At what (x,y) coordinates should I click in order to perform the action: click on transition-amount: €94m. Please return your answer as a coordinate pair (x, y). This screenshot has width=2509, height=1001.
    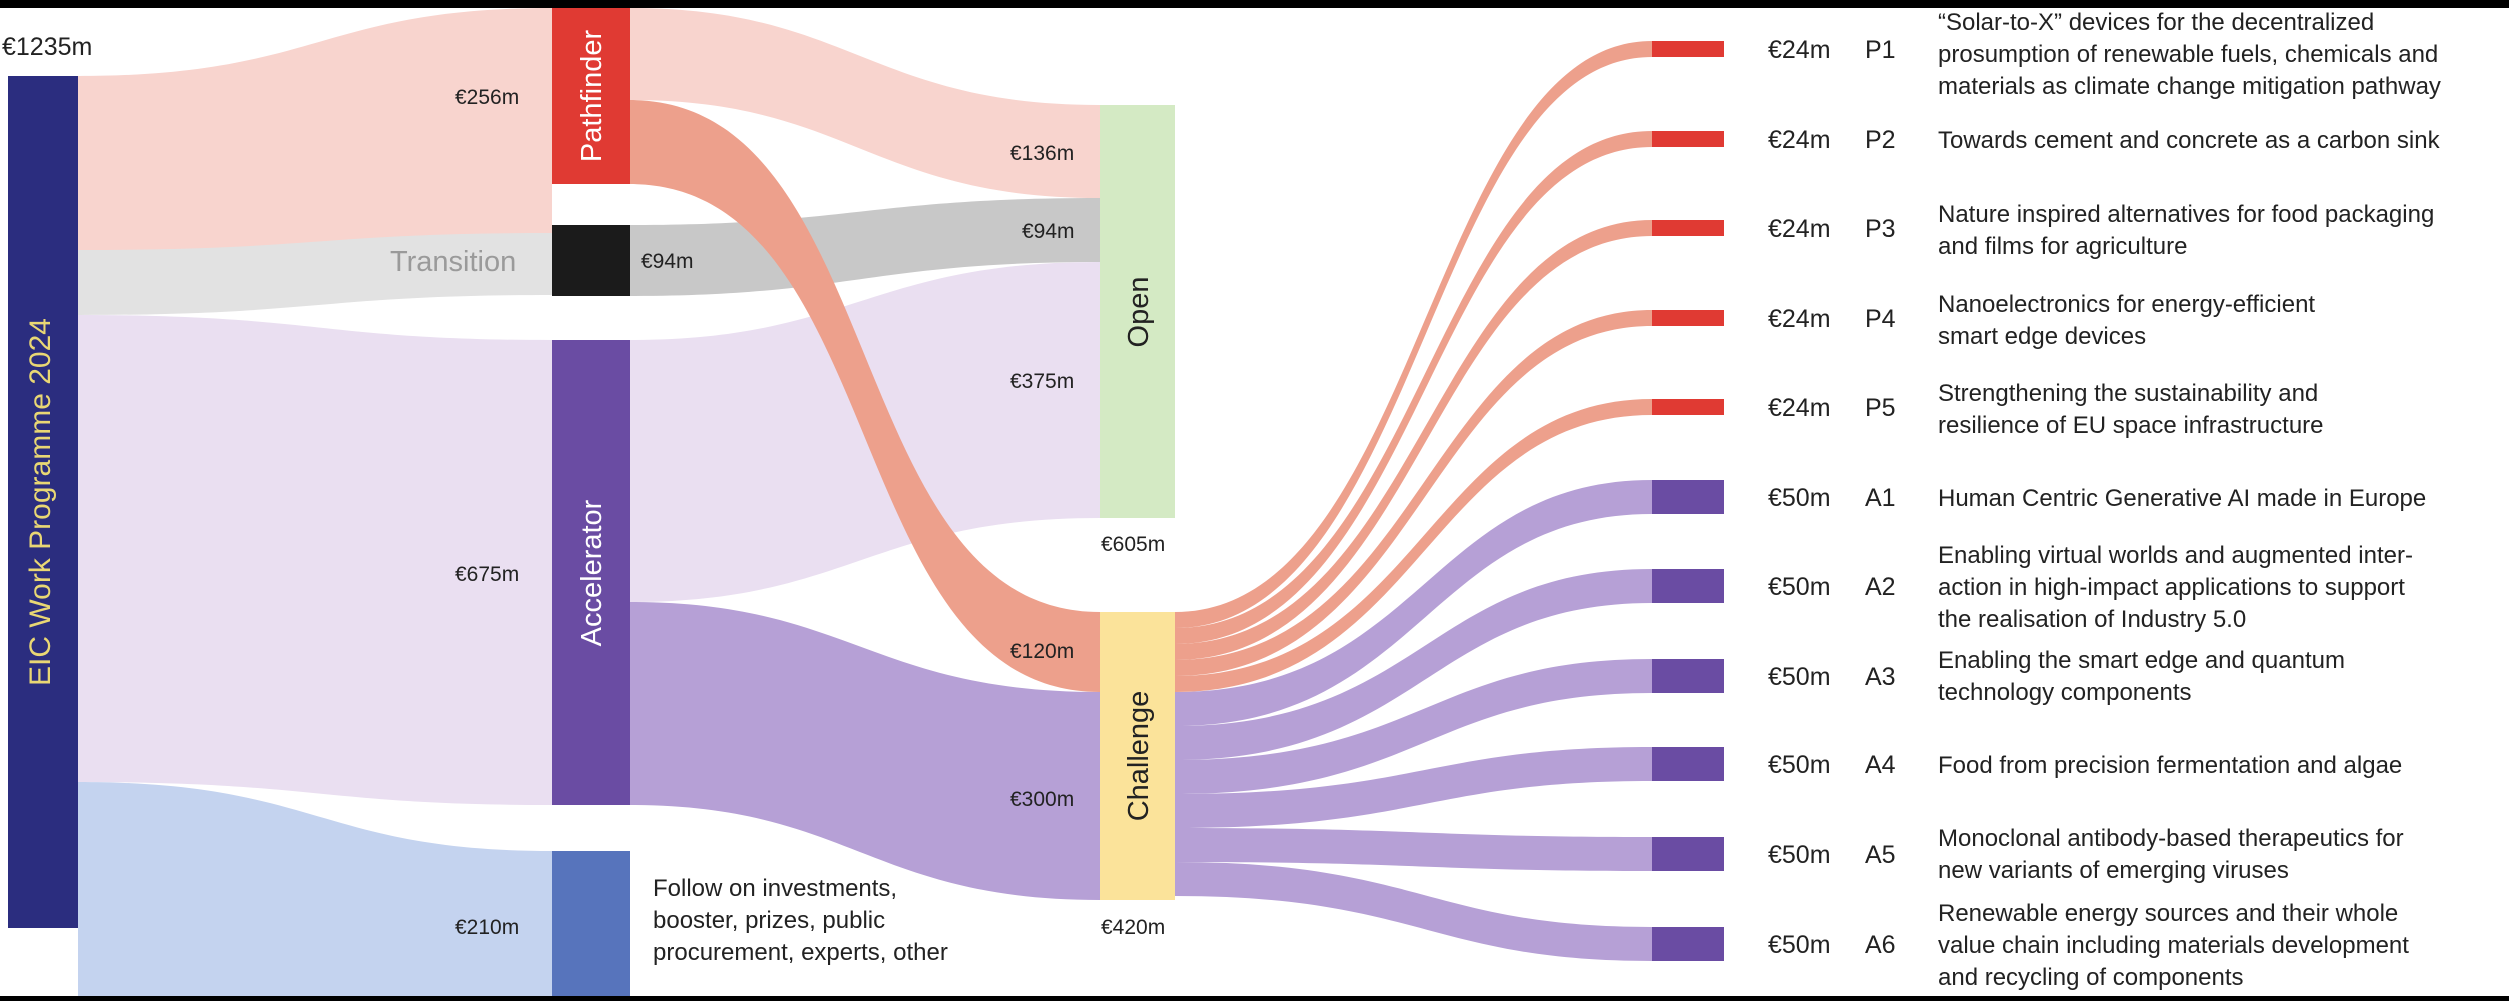
    Looking at the image, I should click on (667, 261).